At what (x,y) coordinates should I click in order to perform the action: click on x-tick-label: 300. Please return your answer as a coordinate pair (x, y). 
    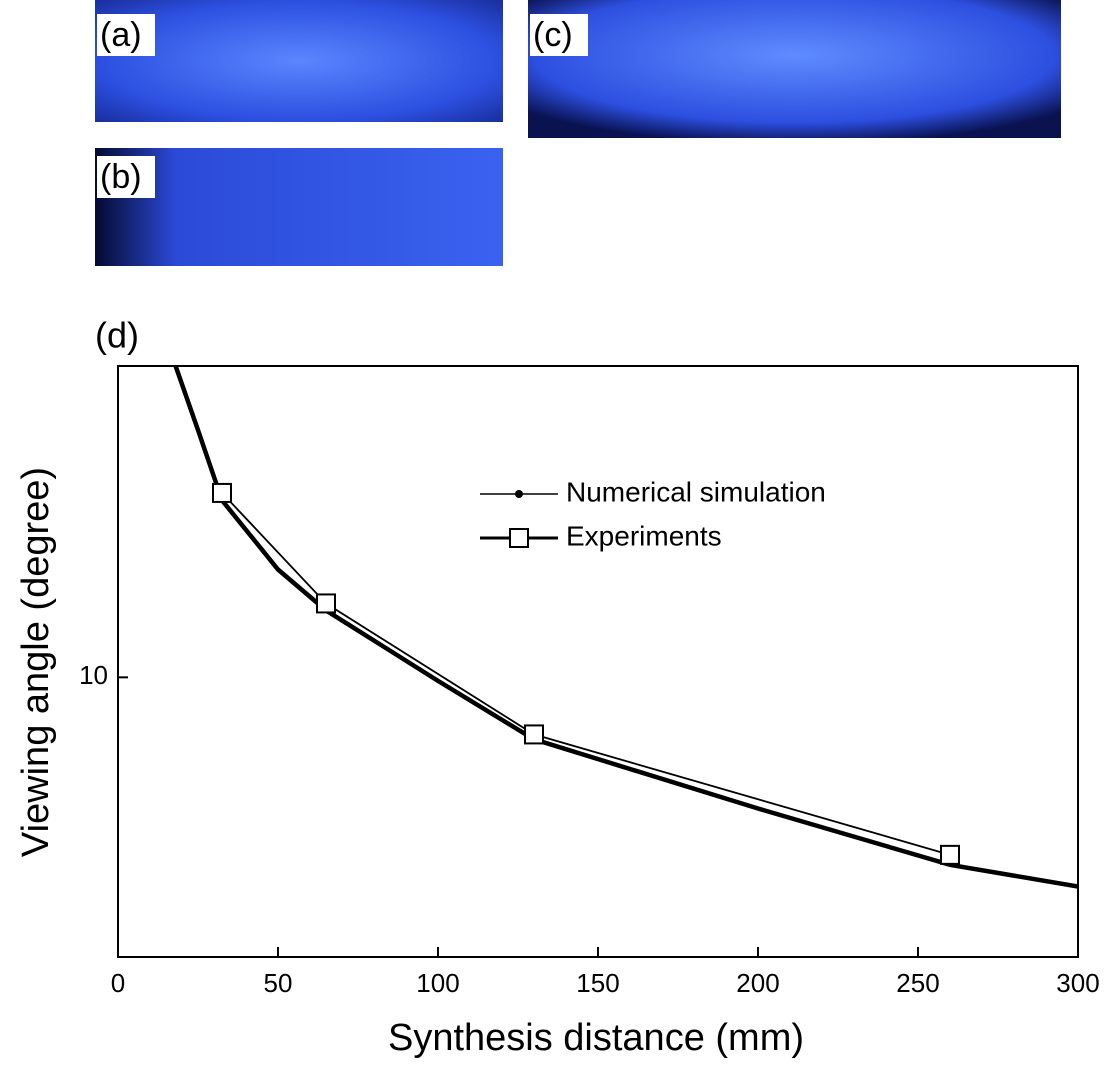
    Looking at the image, I should click on (1077, 983).